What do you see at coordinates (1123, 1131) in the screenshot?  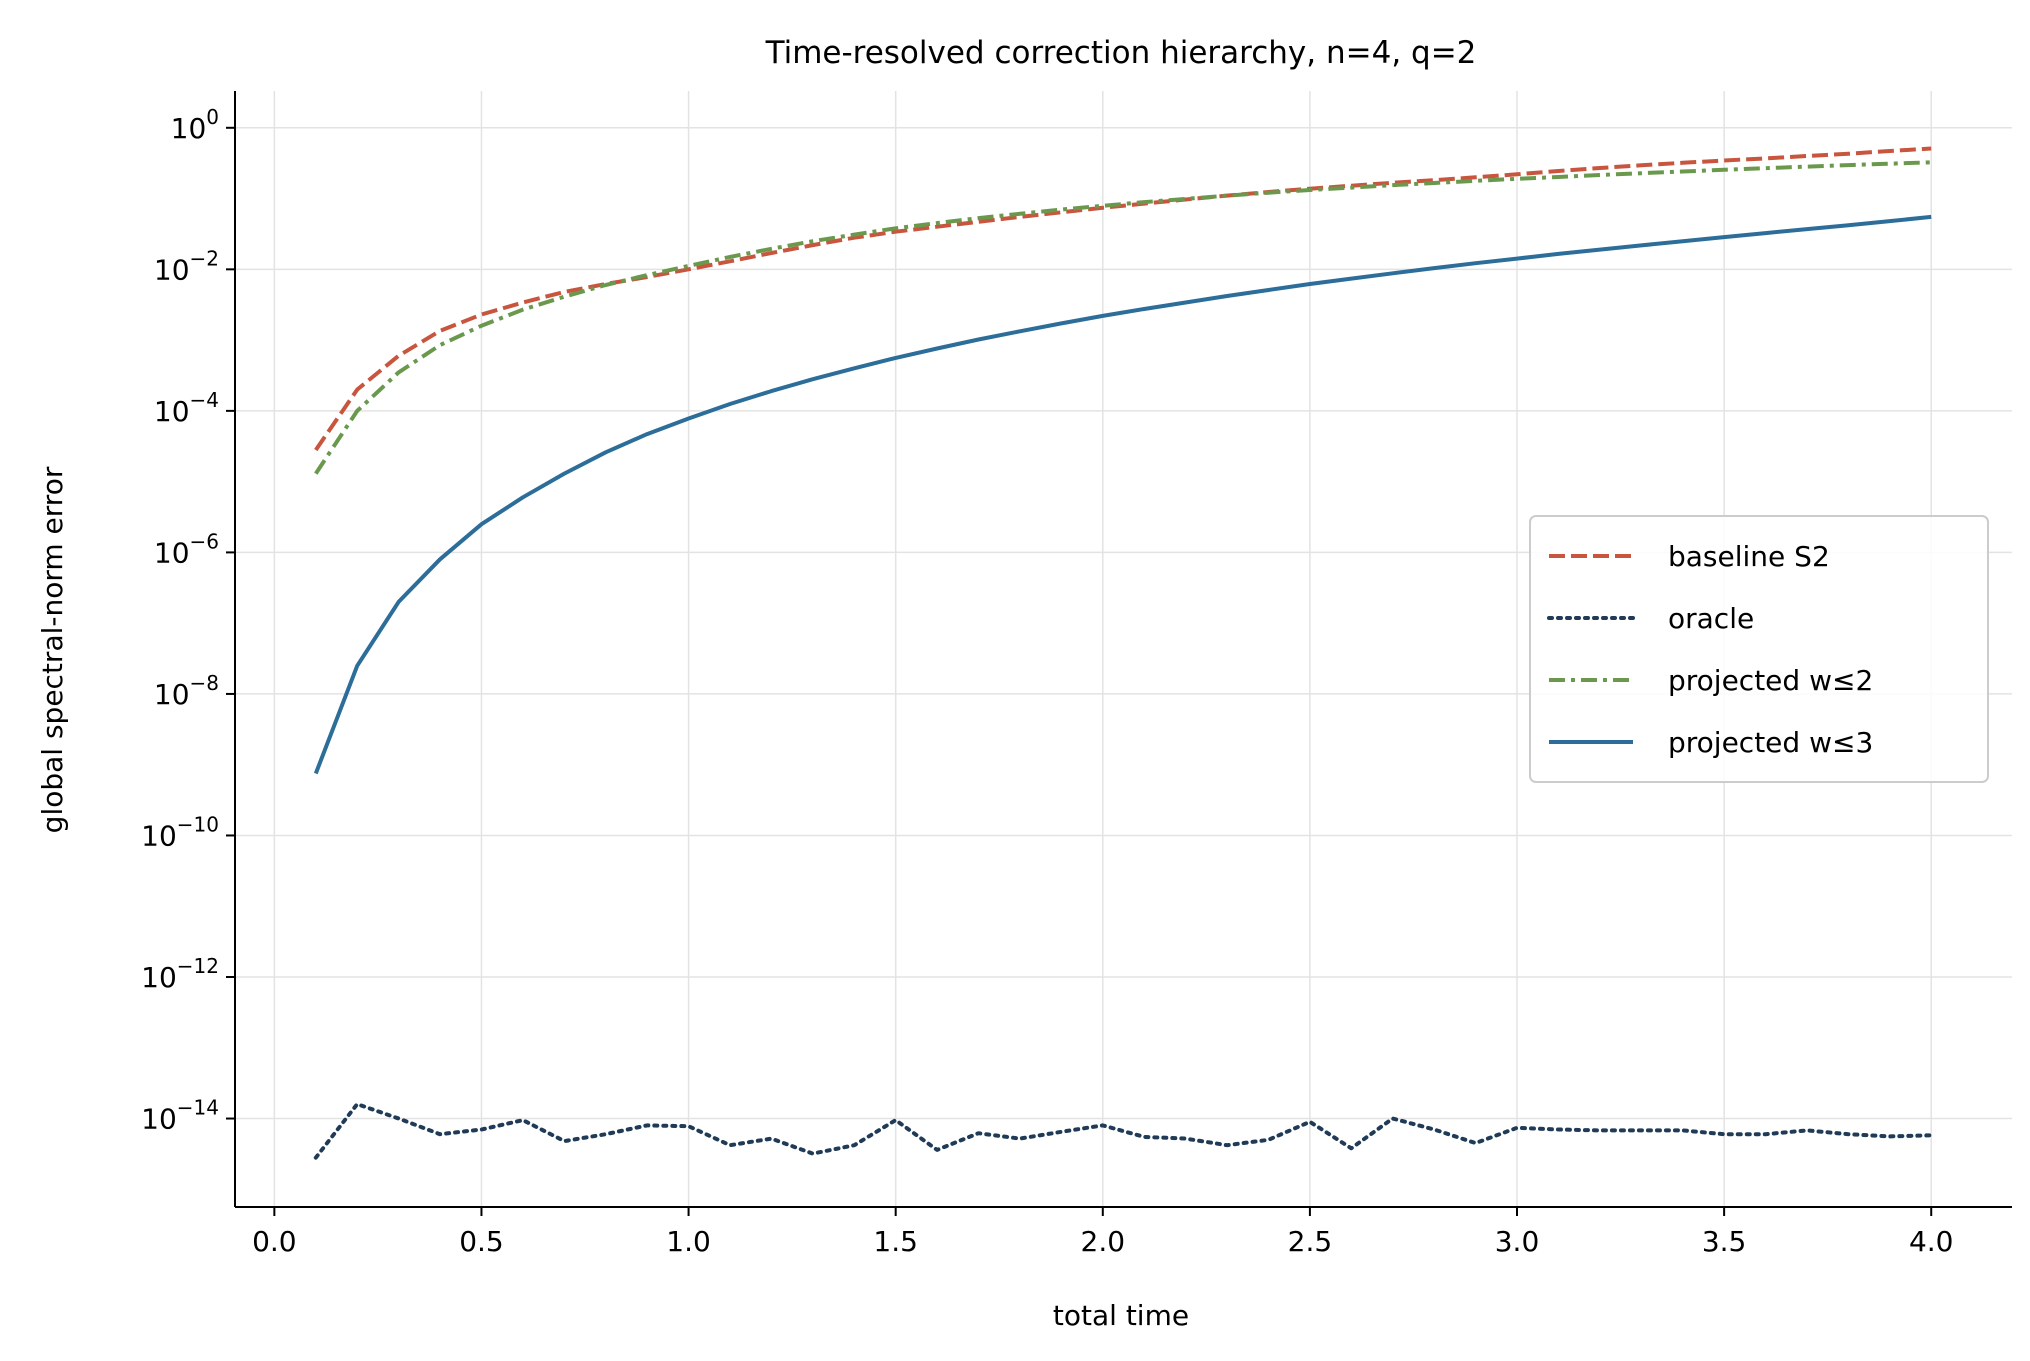 I see `series-line-oracle` at bounding box center [1123, 1131].